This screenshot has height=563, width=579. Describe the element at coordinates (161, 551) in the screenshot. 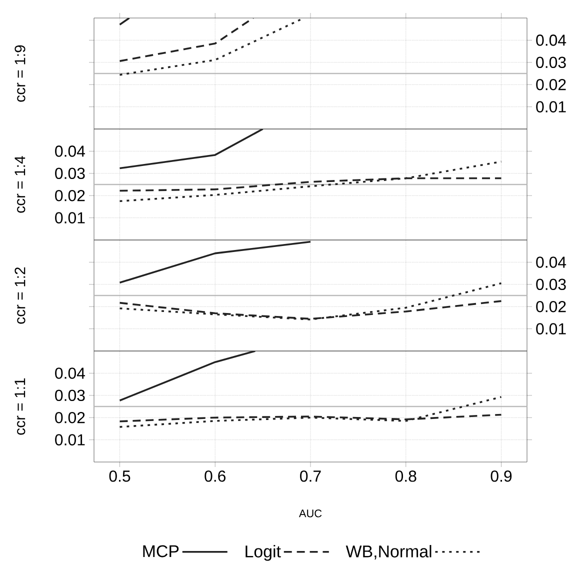

I see `legend-label: MCP` at that location.